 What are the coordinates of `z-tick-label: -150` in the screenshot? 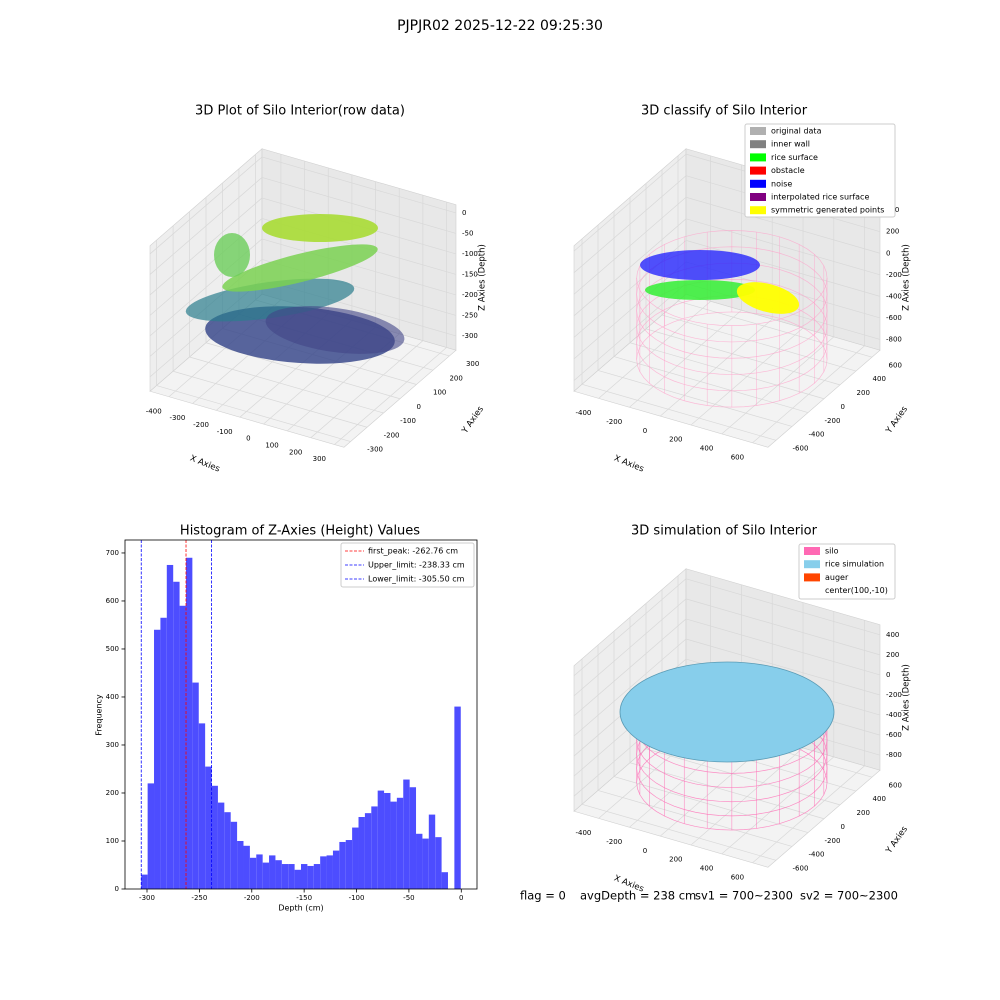 It's located at (470, 274).